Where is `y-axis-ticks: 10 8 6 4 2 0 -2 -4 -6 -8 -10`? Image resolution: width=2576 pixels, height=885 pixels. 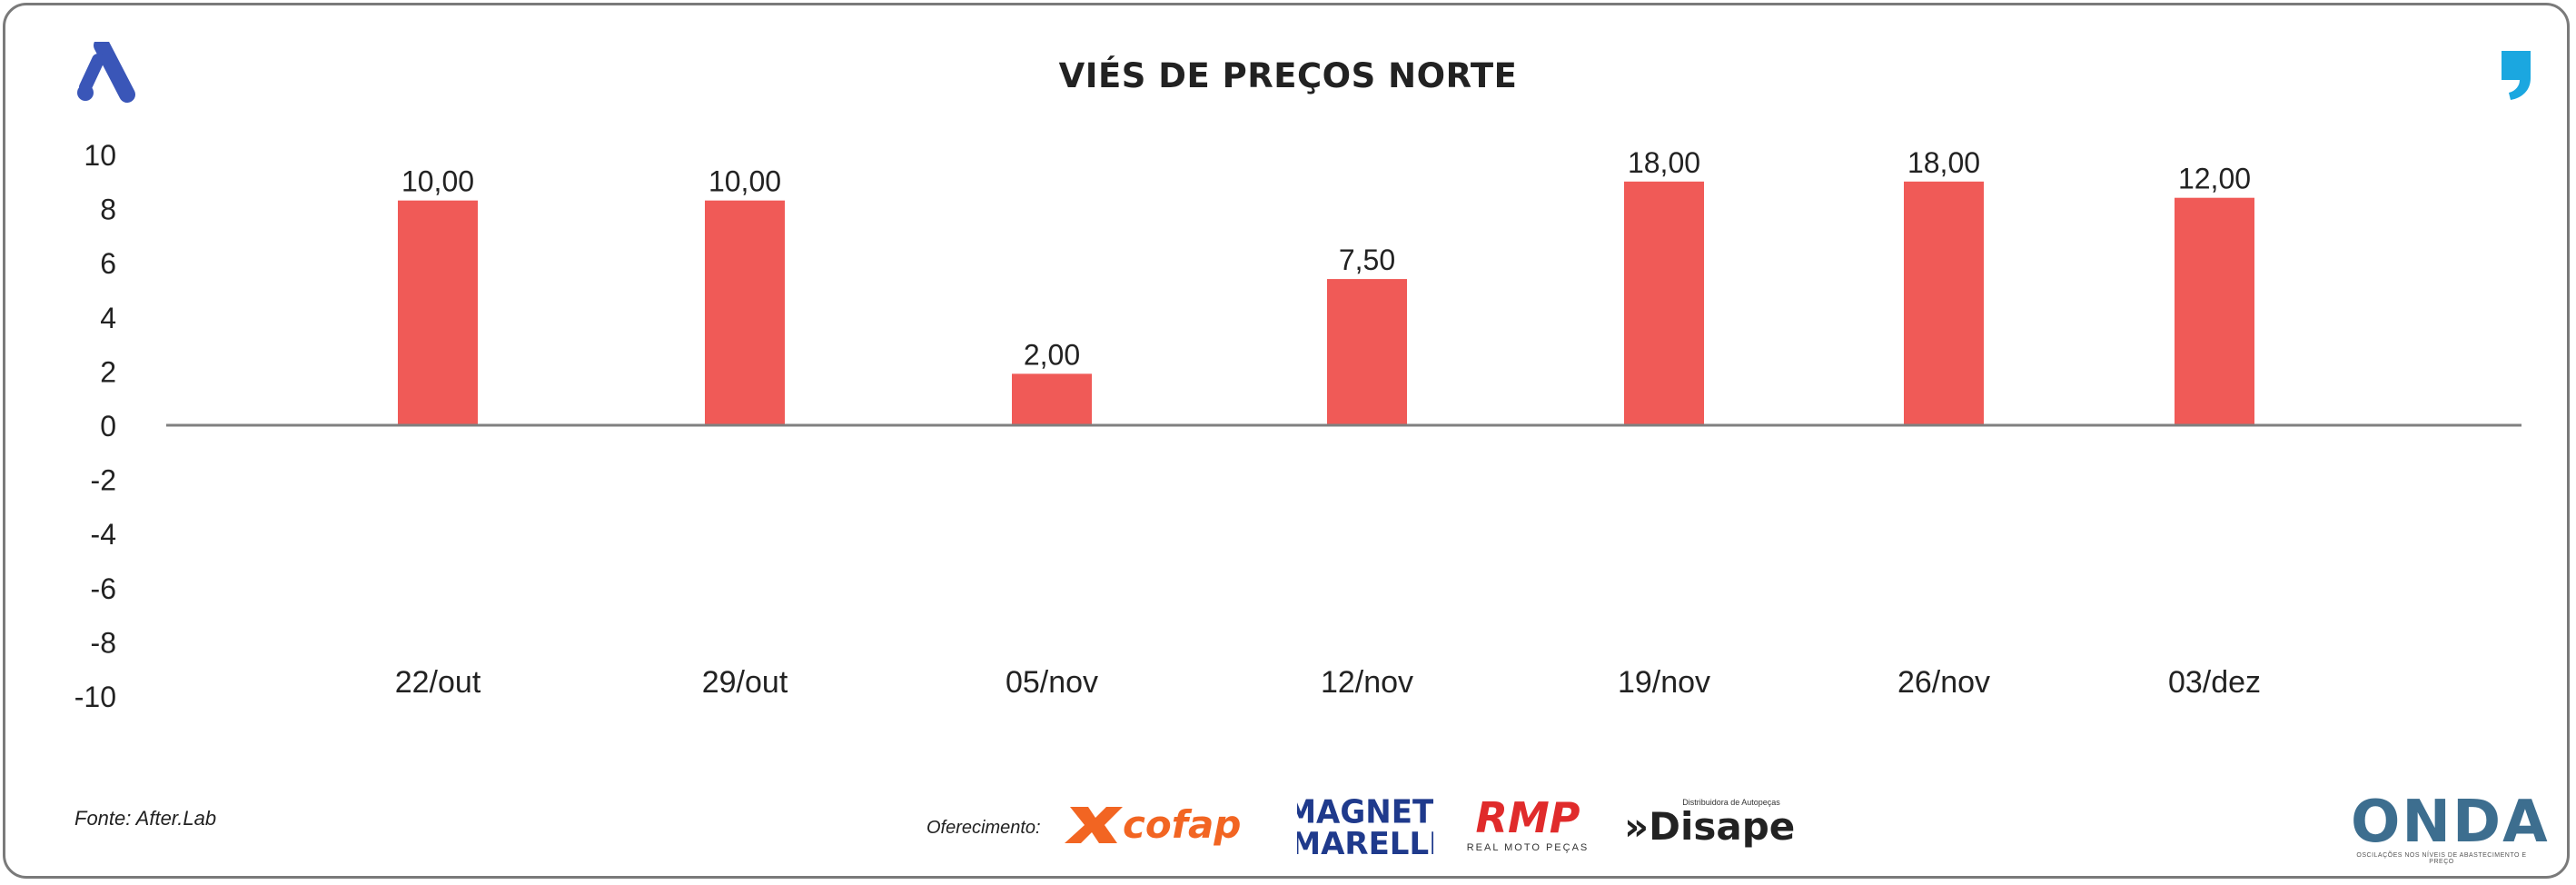 y-axis-ticks: 10 8 6 4 2 0 -2 -4 -6 -8 -10 is located at coordinates (95, 426).